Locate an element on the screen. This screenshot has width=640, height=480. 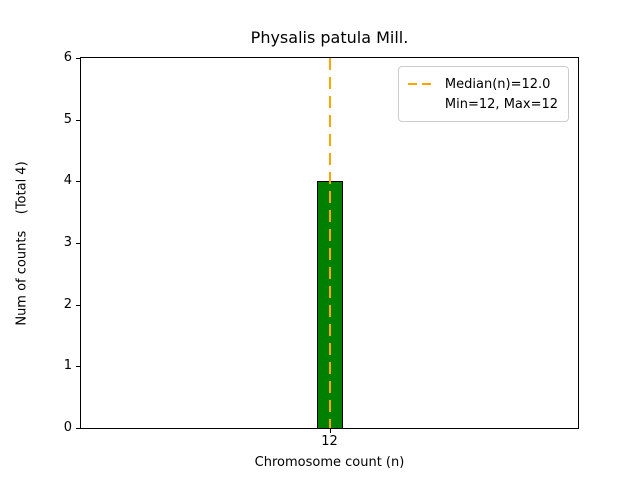
legend-swatch-spacer is located at coordinates (422, 104).